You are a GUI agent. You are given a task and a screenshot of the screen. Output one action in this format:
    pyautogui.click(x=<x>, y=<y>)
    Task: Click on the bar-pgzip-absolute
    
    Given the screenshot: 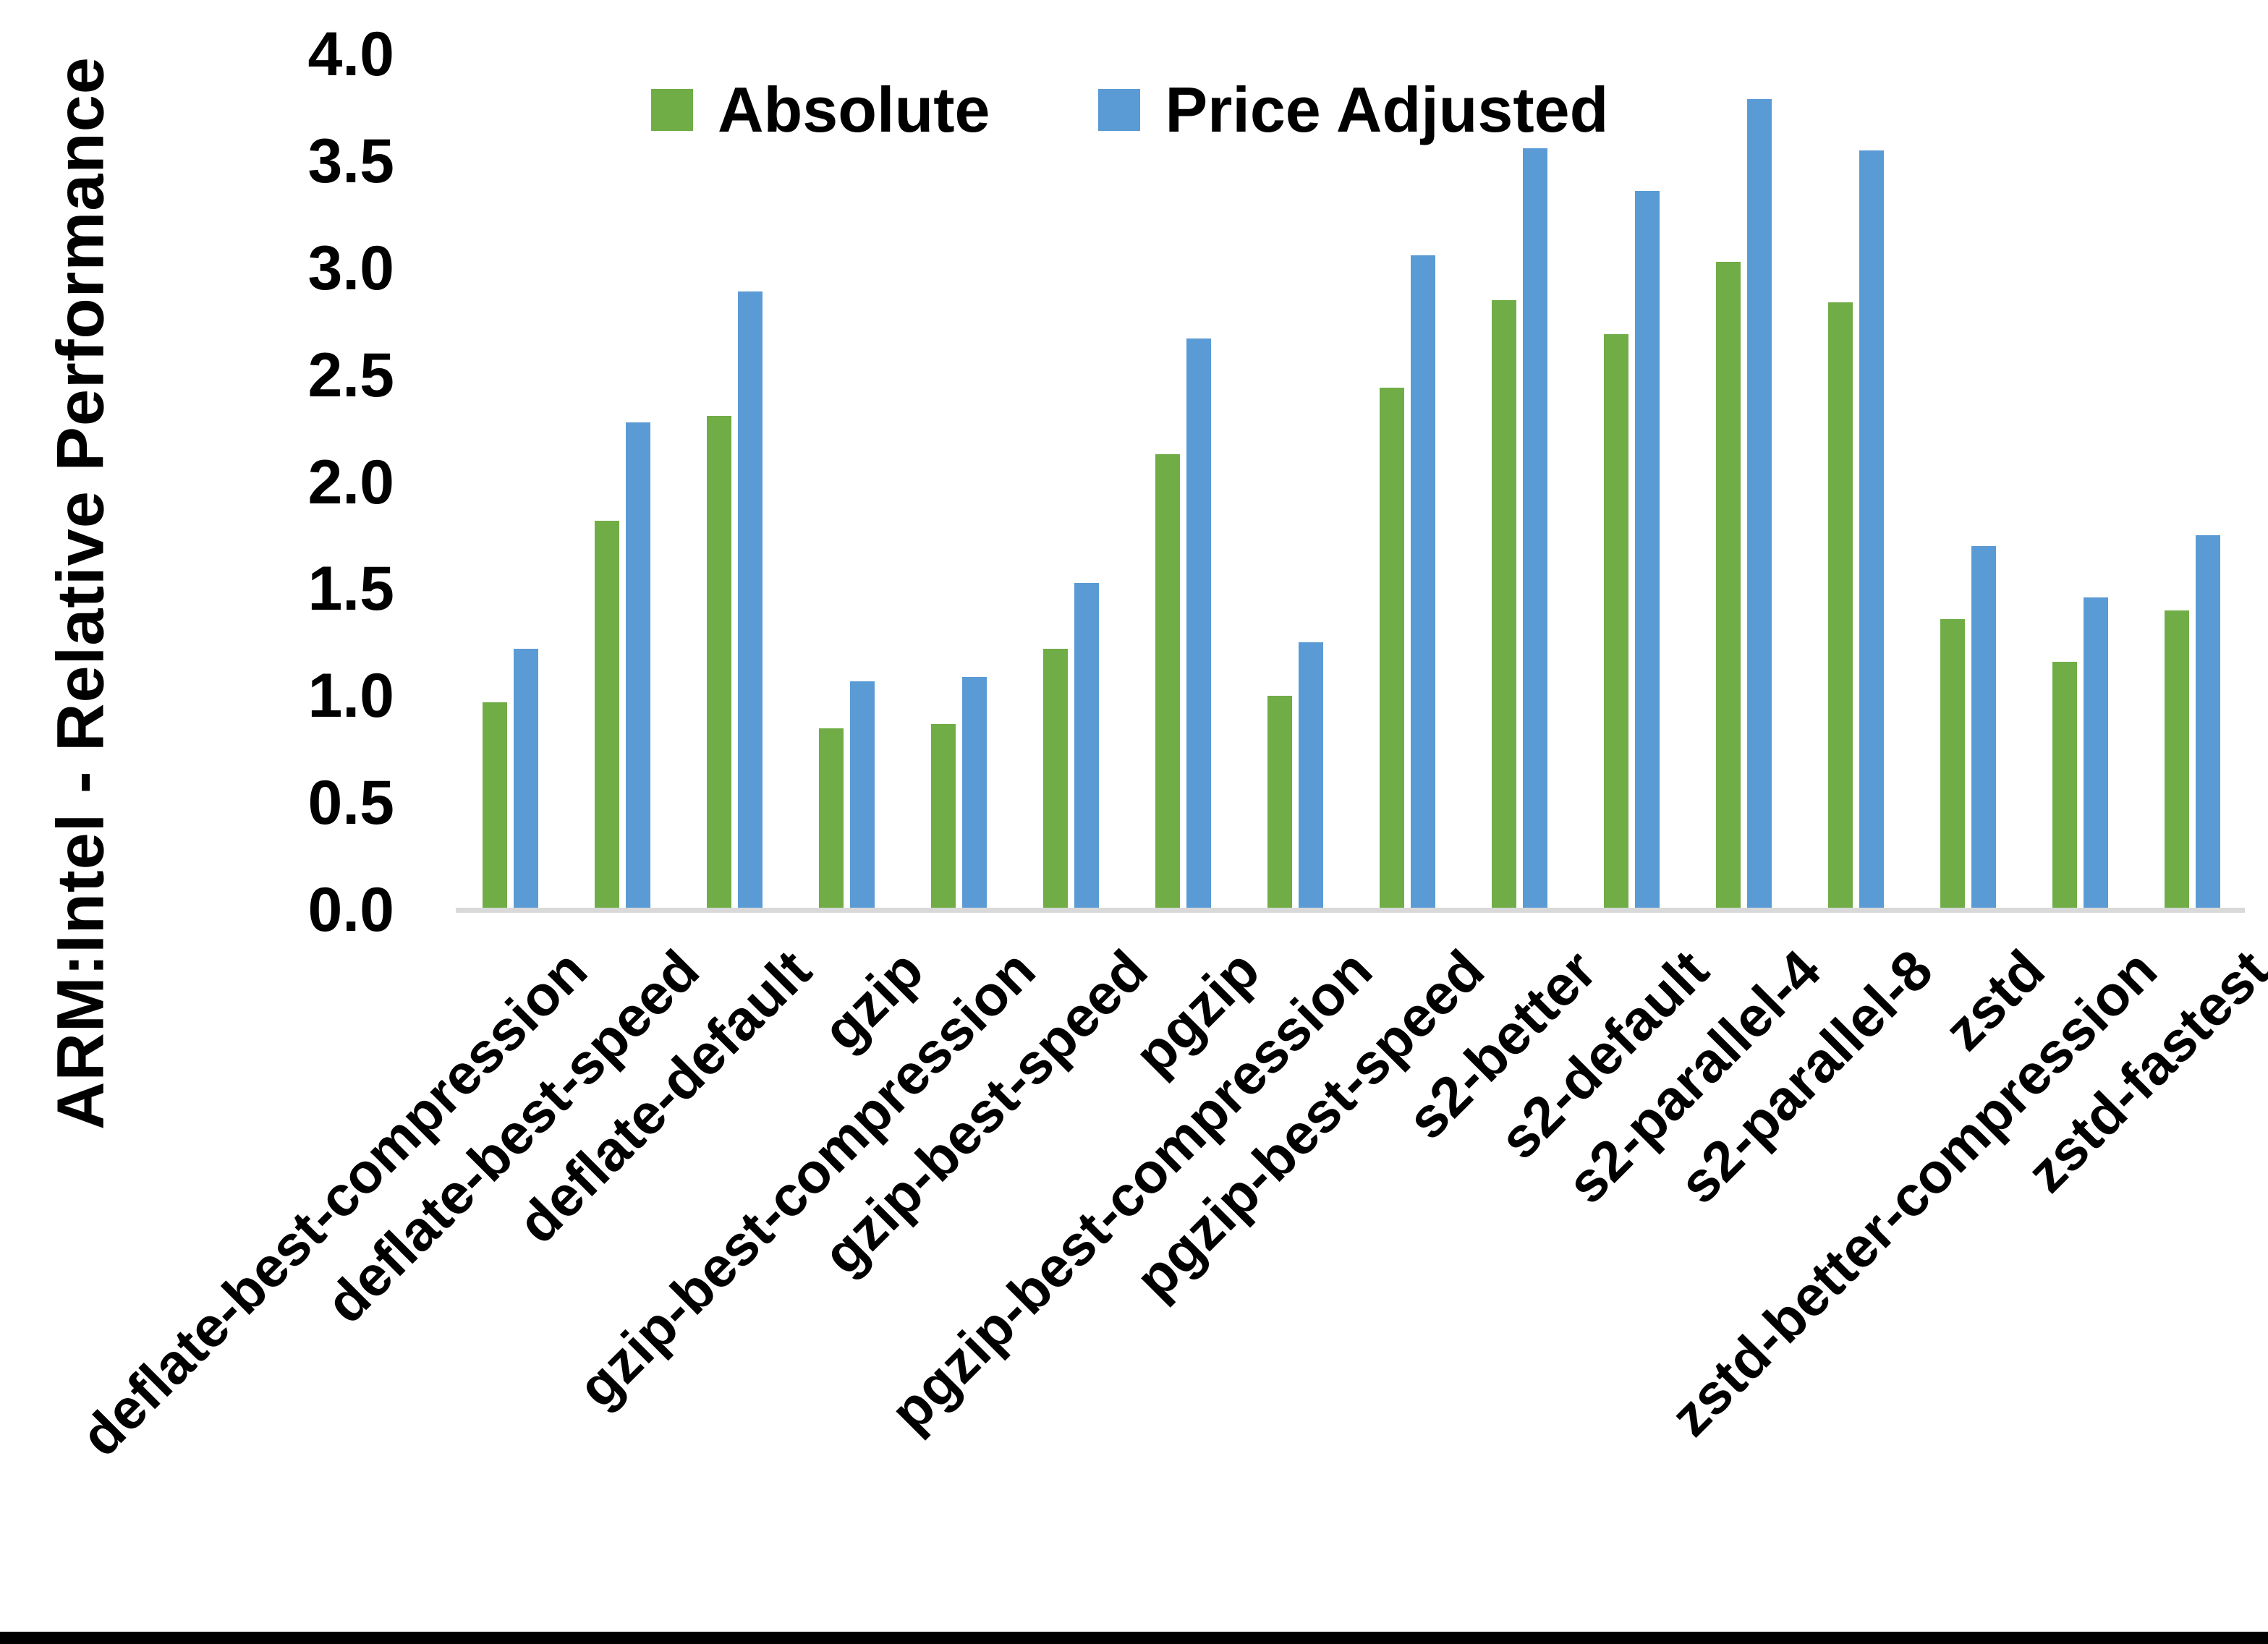 What is the action you would take?
    pyautogui.click(x=1167, y=682)
    